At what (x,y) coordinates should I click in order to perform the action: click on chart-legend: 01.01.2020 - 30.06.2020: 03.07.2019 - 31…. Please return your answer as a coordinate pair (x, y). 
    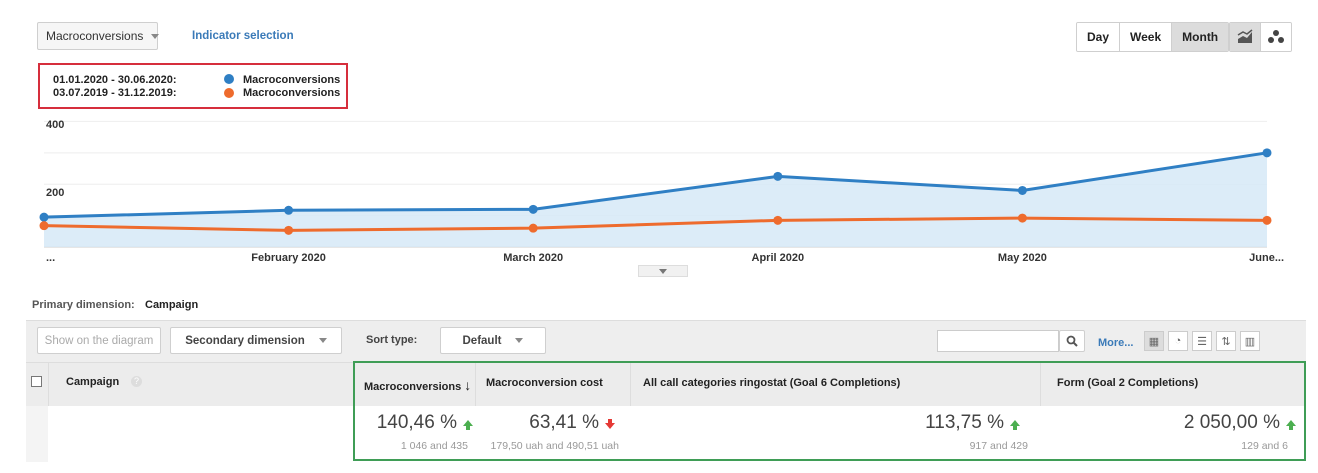
    Looking at the image, I should click on (193, 86).